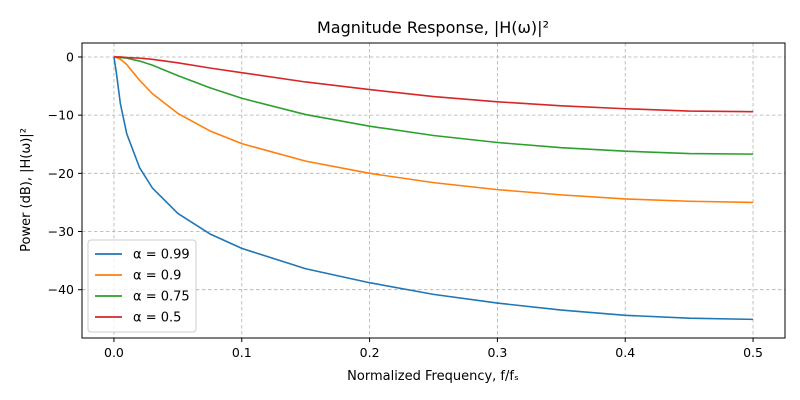 Image resolution: width=800 pixels, height=400 pixels. What do you see at coordinates (433, 27) in the screenshot?
I see `chart-title: Magnitude Response, |H(ω)|²` at bounding box center [433, 27].